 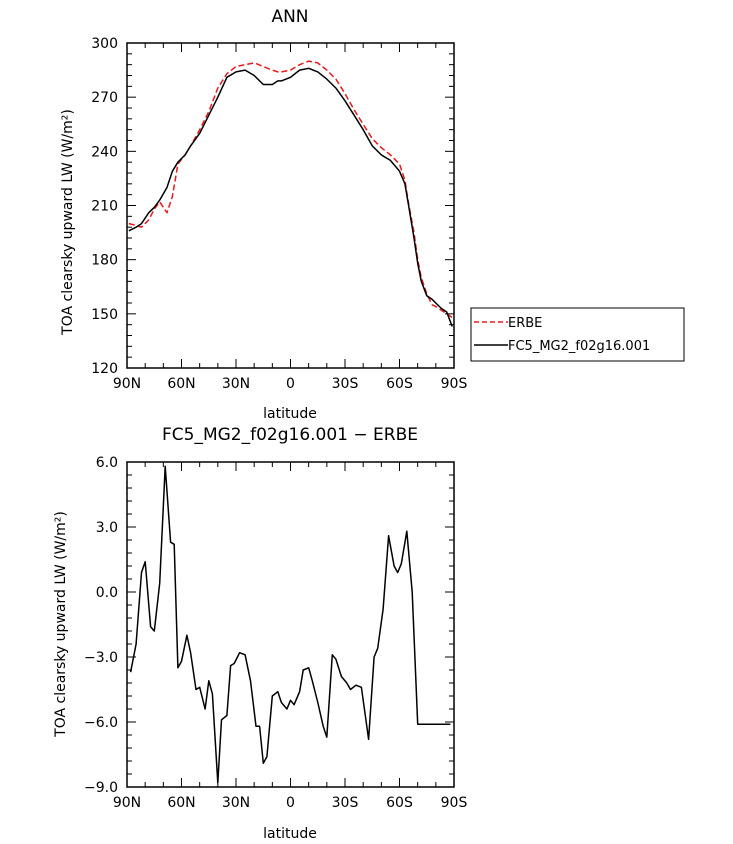 I want to click on legend-label-erbe: ERBE, so click(x=525, y=323).